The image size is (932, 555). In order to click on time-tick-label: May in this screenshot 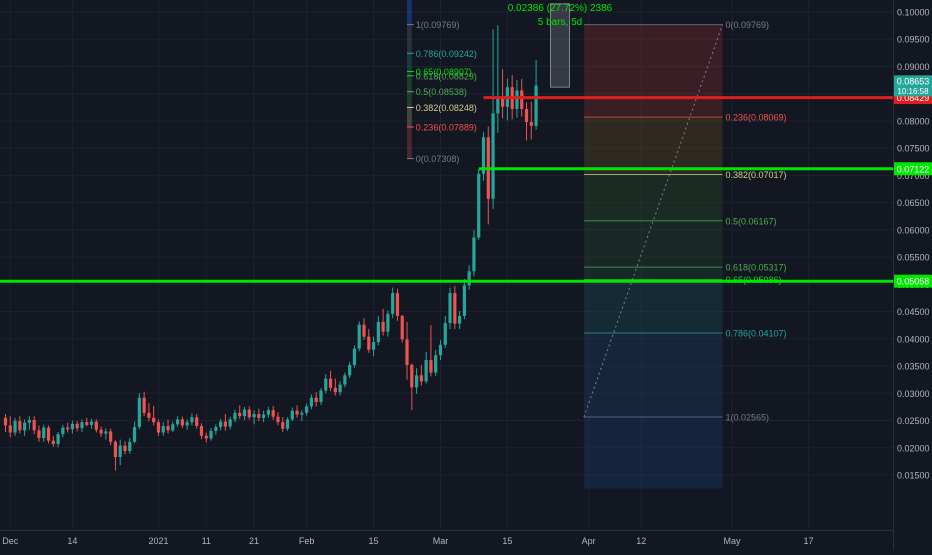, I will do `click(733, 541)`.